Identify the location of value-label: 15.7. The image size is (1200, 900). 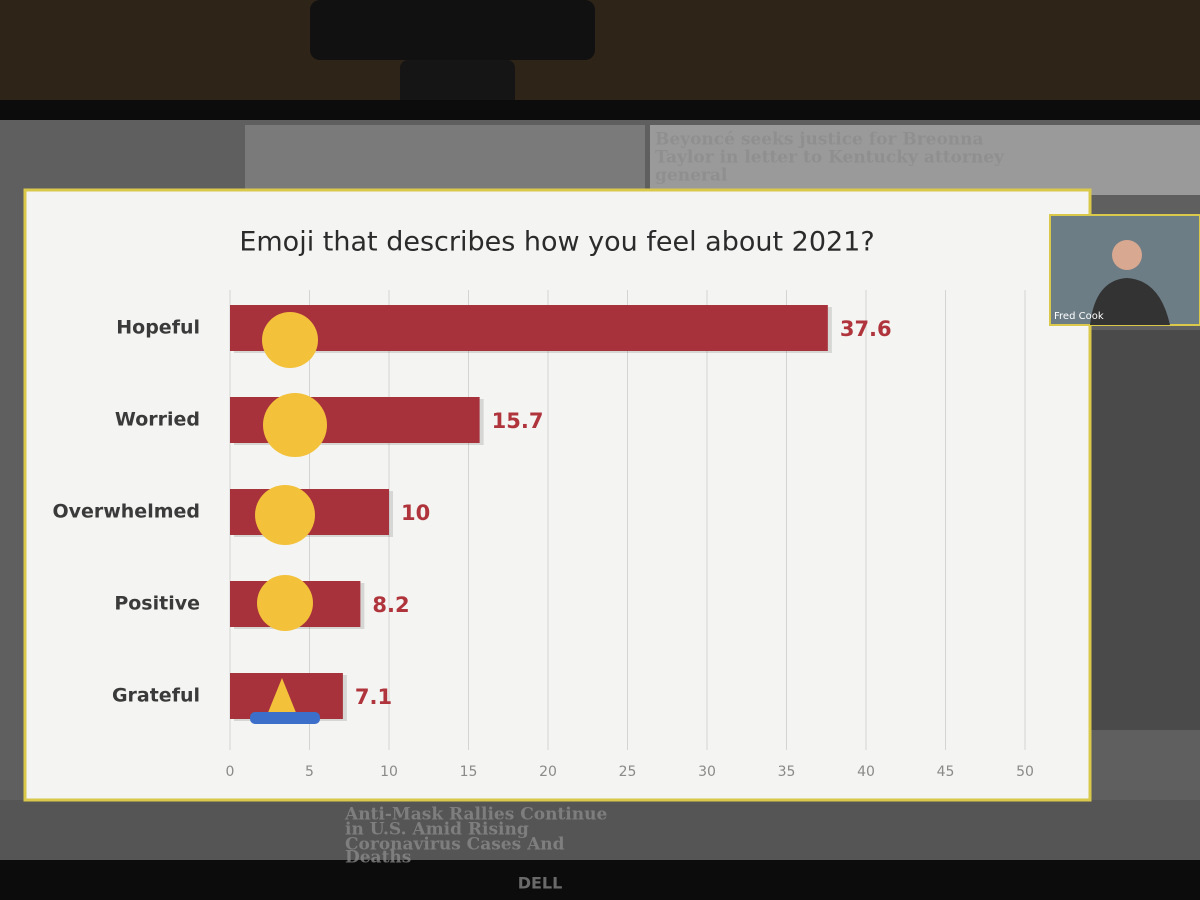
(518, 421).